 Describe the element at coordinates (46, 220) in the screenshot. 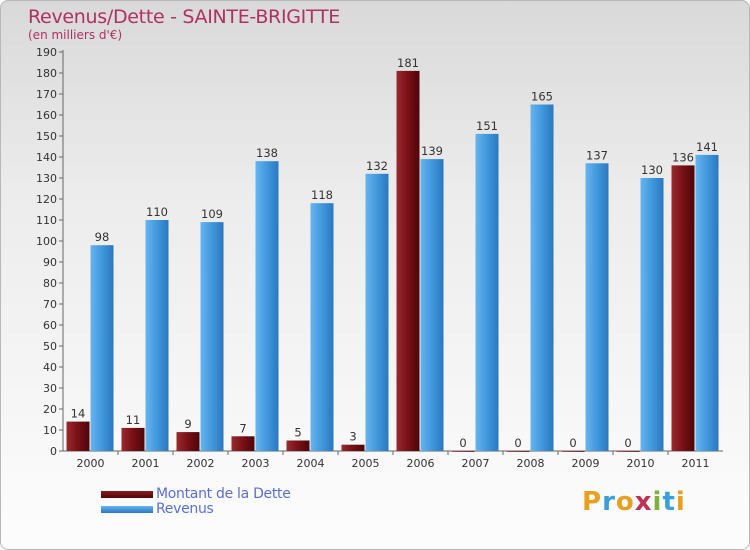

I see `y-tick-label: 110` at that location.